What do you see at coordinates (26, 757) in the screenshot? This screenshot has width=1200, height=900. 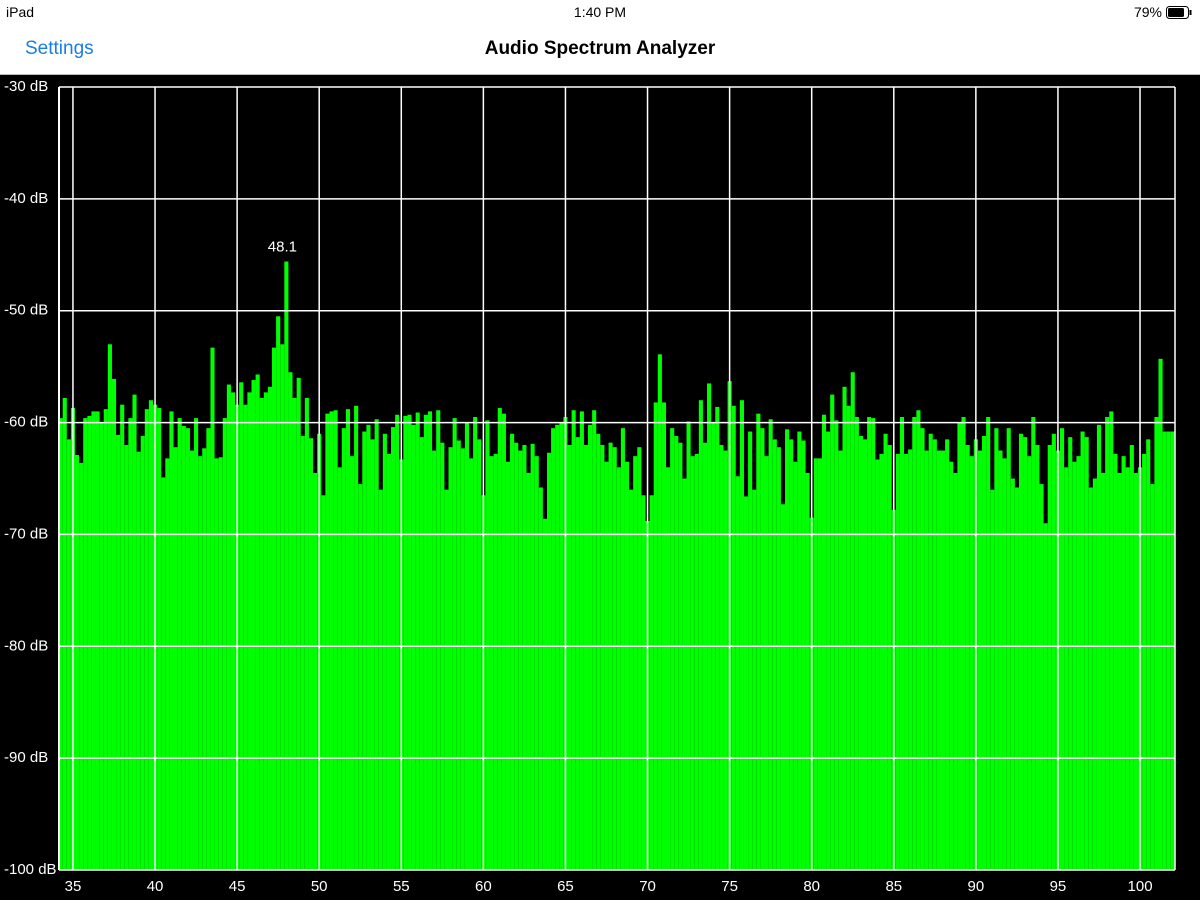 I see `y-tick-label: -90 dB` at bounding box center [26, 757].